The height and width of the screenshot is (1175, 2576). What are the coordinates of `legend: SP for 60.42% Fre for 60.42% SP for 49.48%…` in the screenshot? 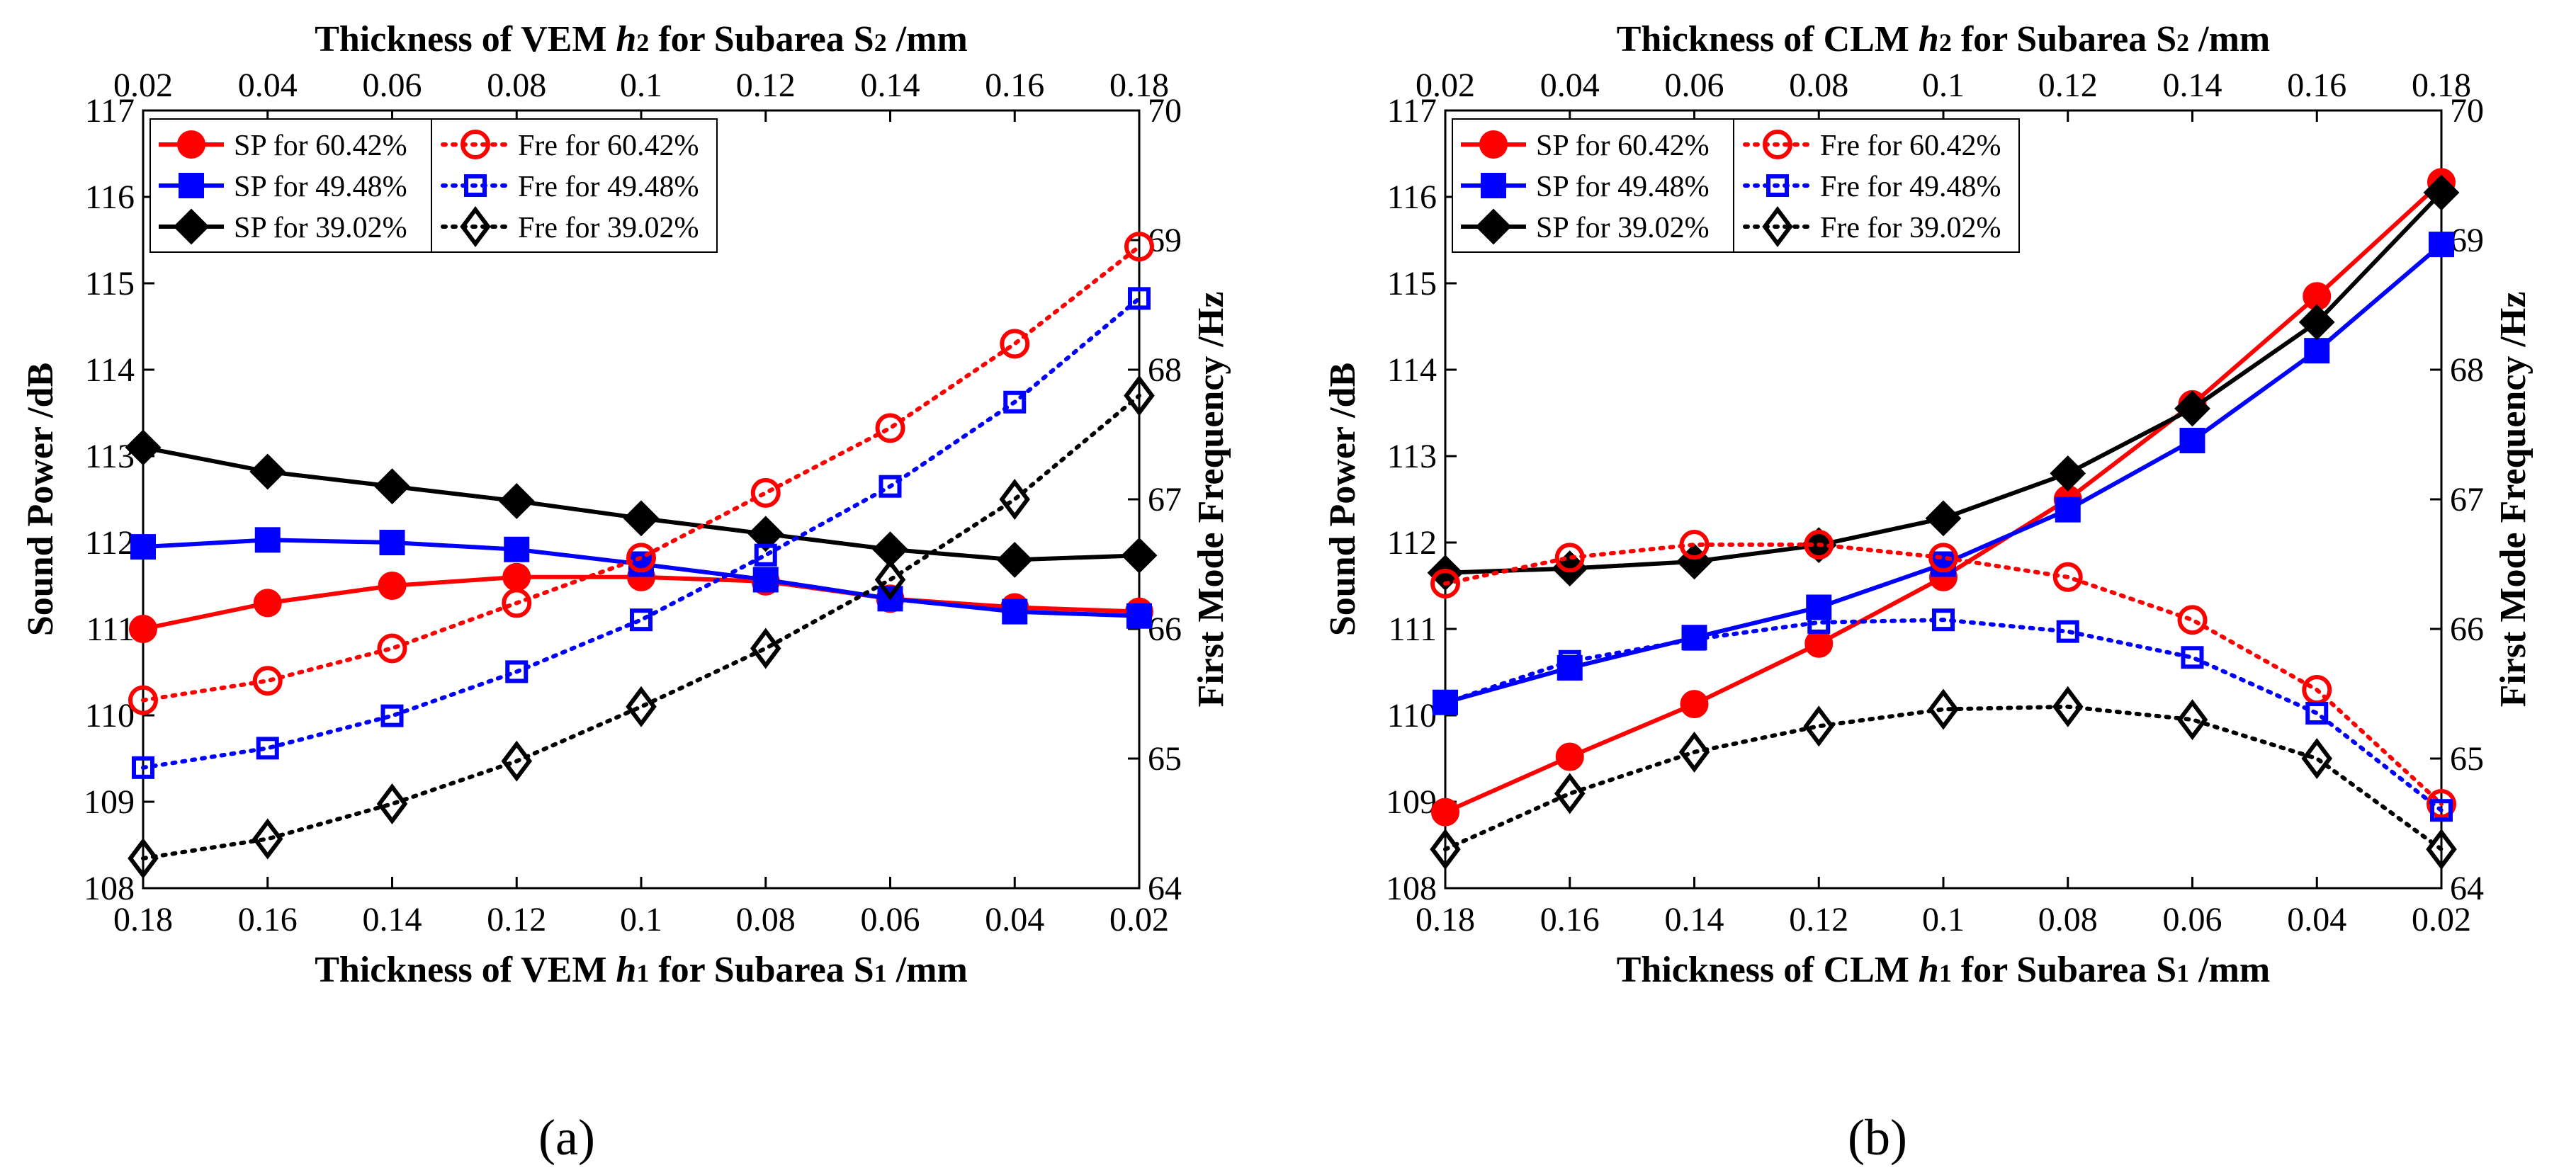 It's located at (433, 185).